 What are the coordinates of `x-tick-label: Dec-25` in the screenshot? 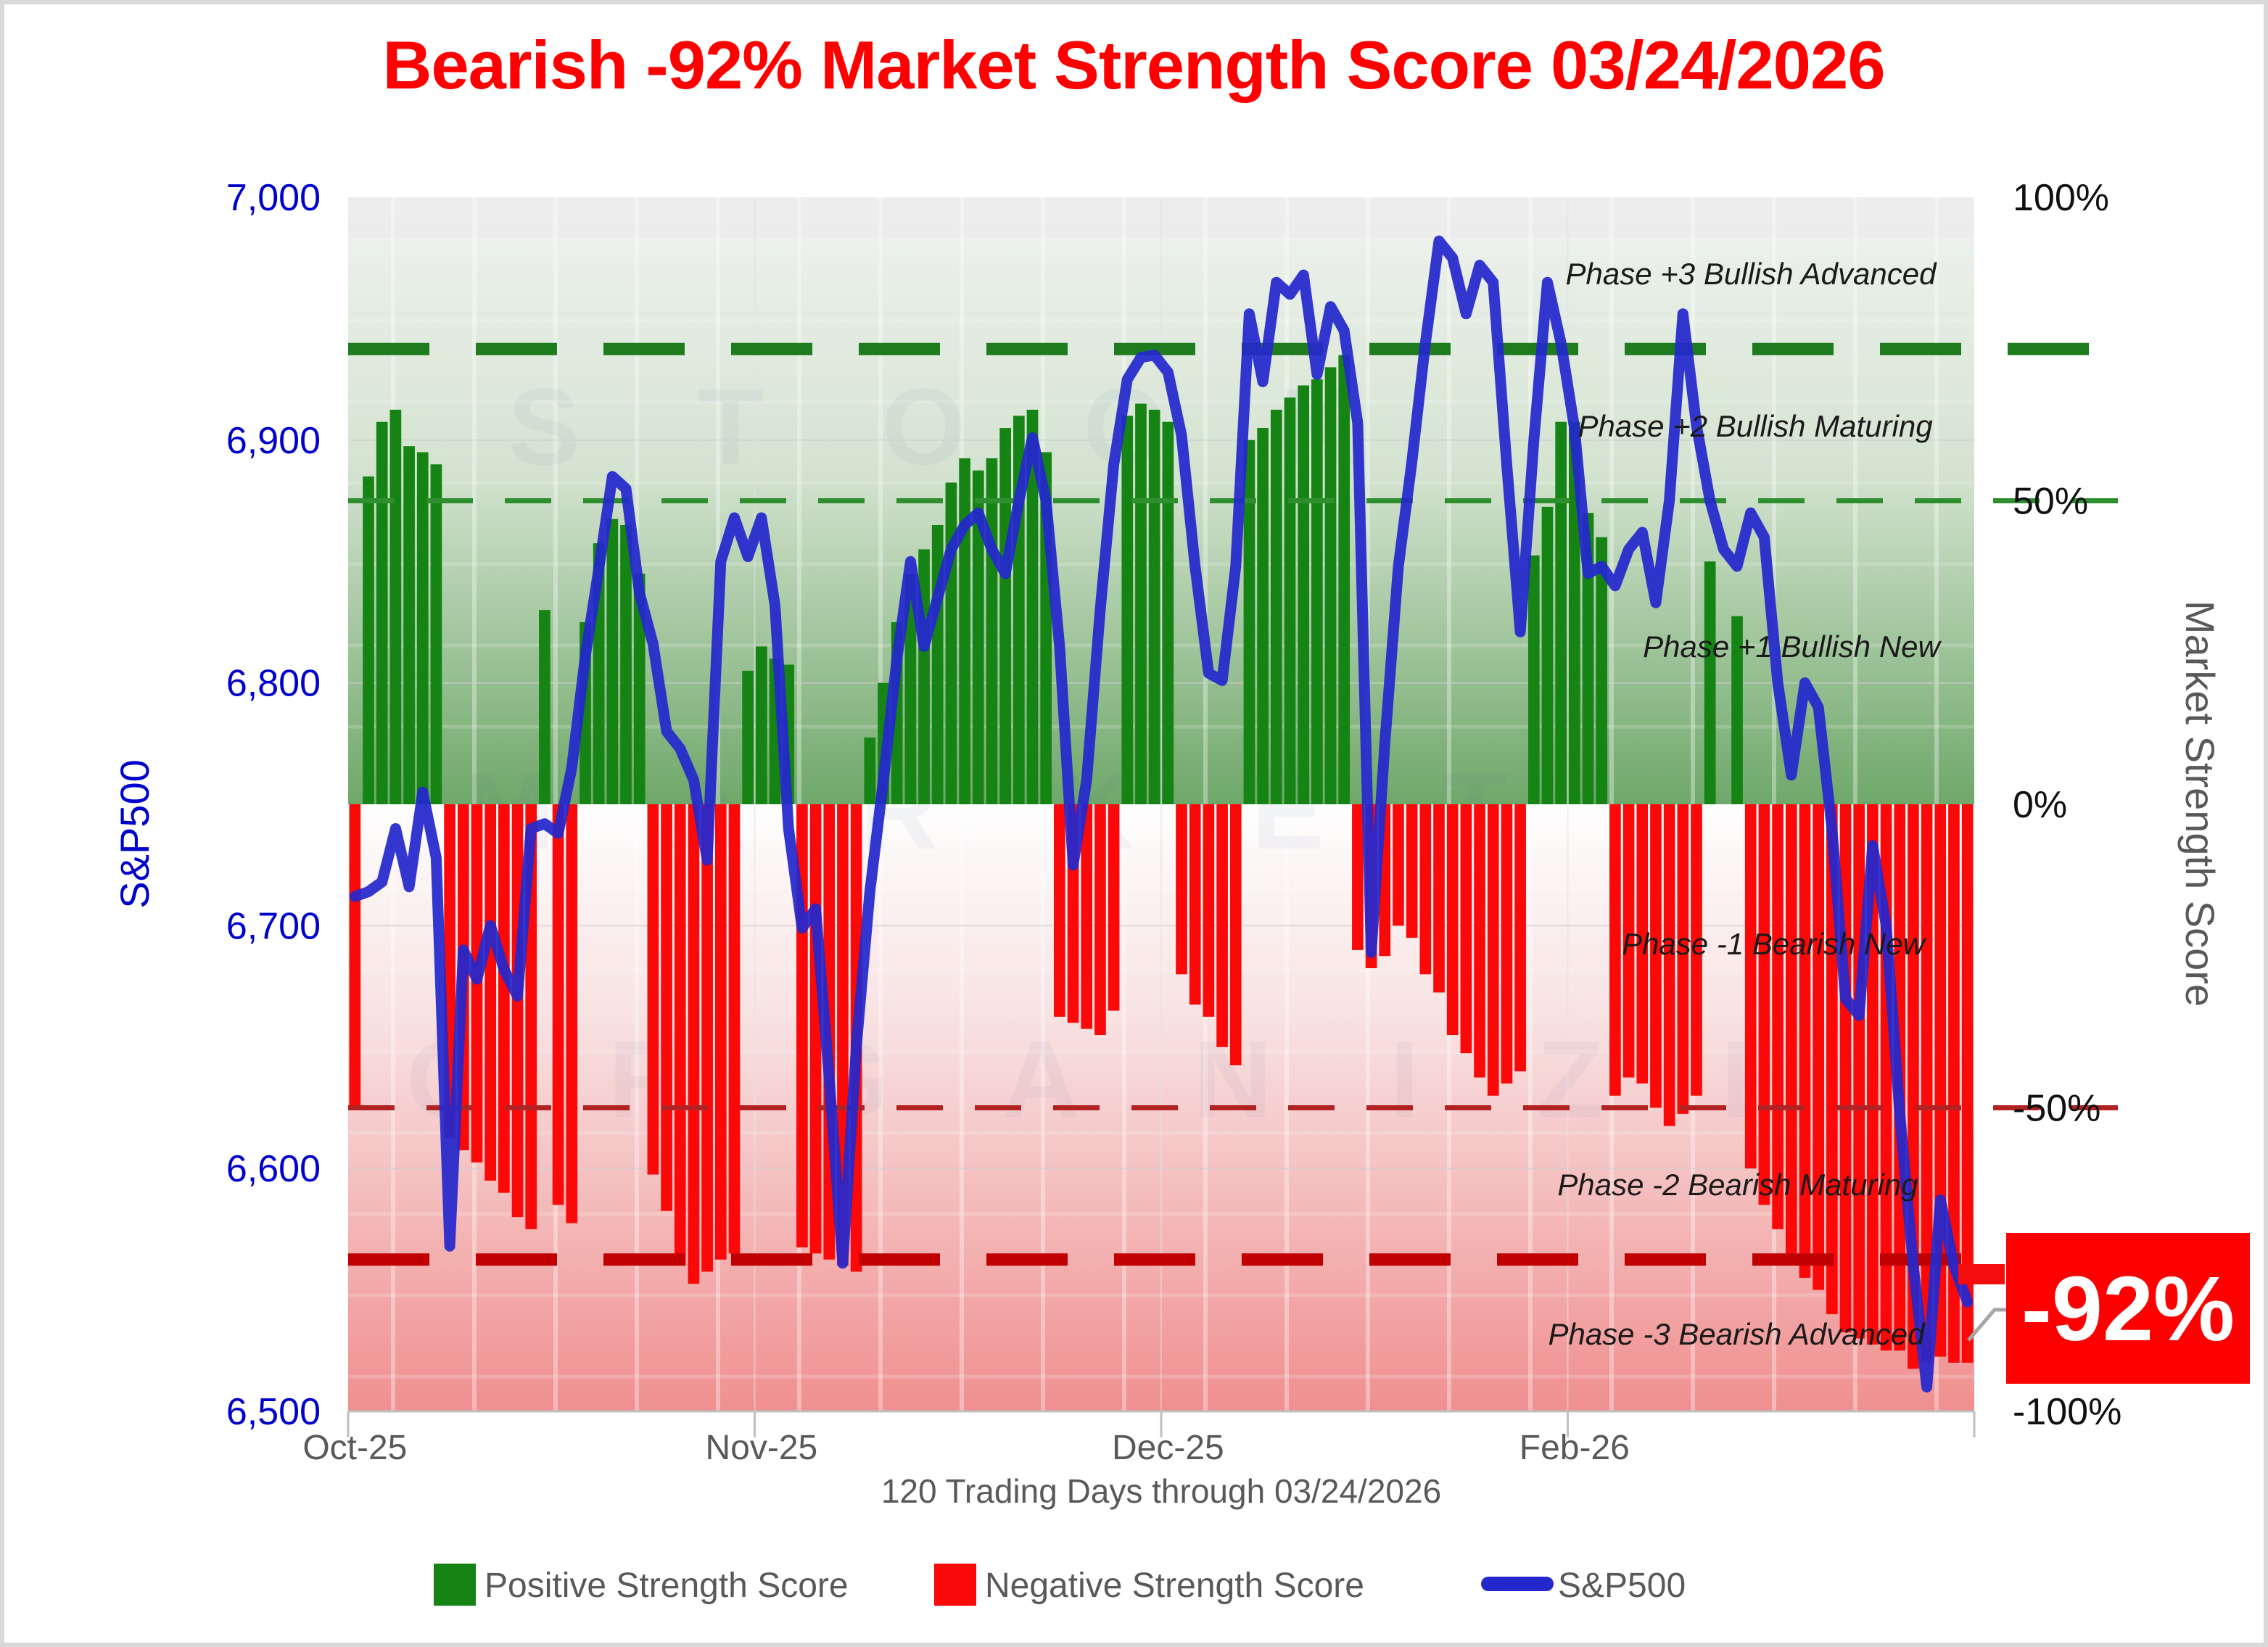 It's located at (1168, 1448).